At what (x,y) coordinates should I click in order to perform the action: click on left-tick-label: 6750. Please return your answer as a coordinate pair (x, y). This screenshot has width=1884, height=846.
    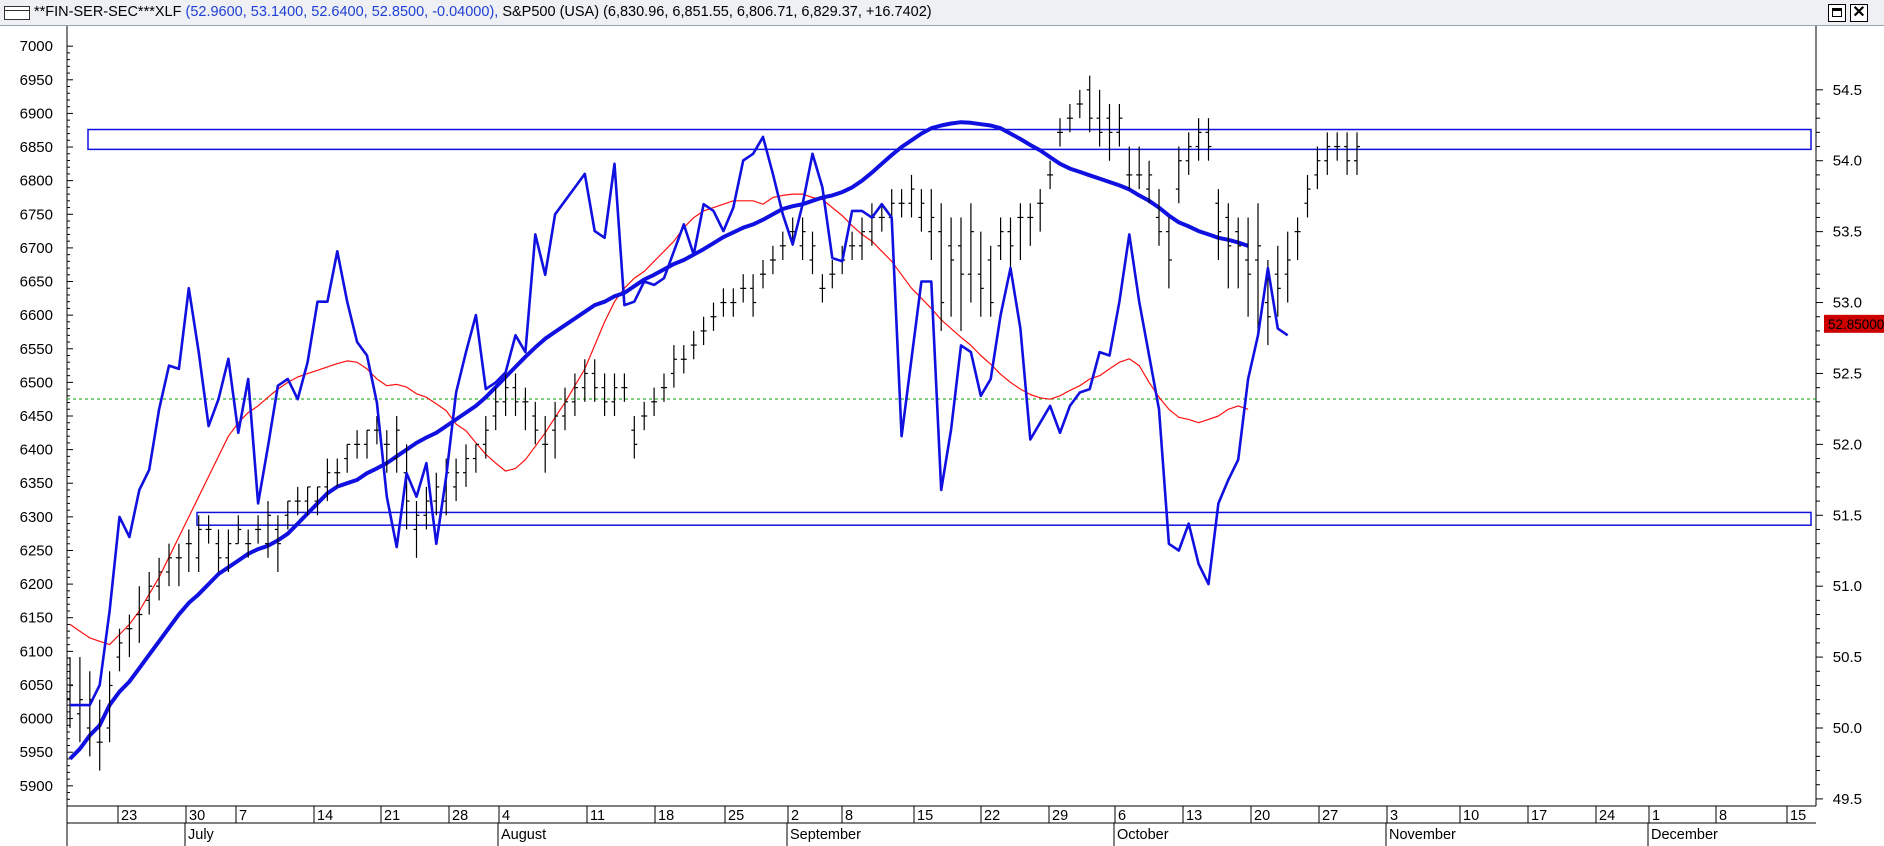
    Looking at the image, I should click on (36, 214).